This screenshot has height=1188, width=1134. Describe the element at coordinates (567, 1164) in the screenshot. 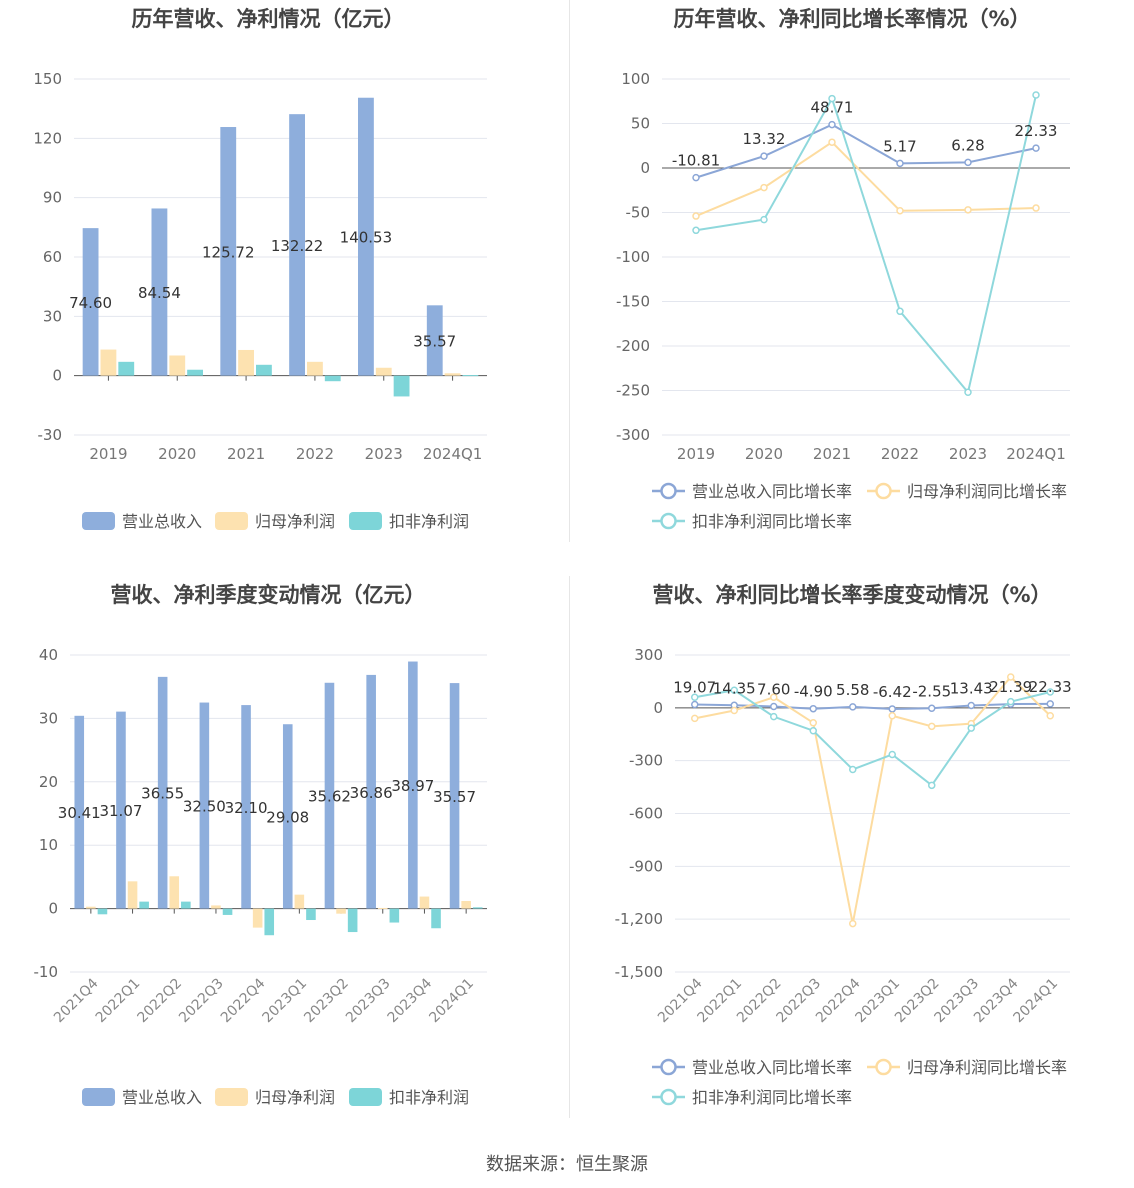

I see `data-source-note: 数据来源：恒生聚源` at that location.